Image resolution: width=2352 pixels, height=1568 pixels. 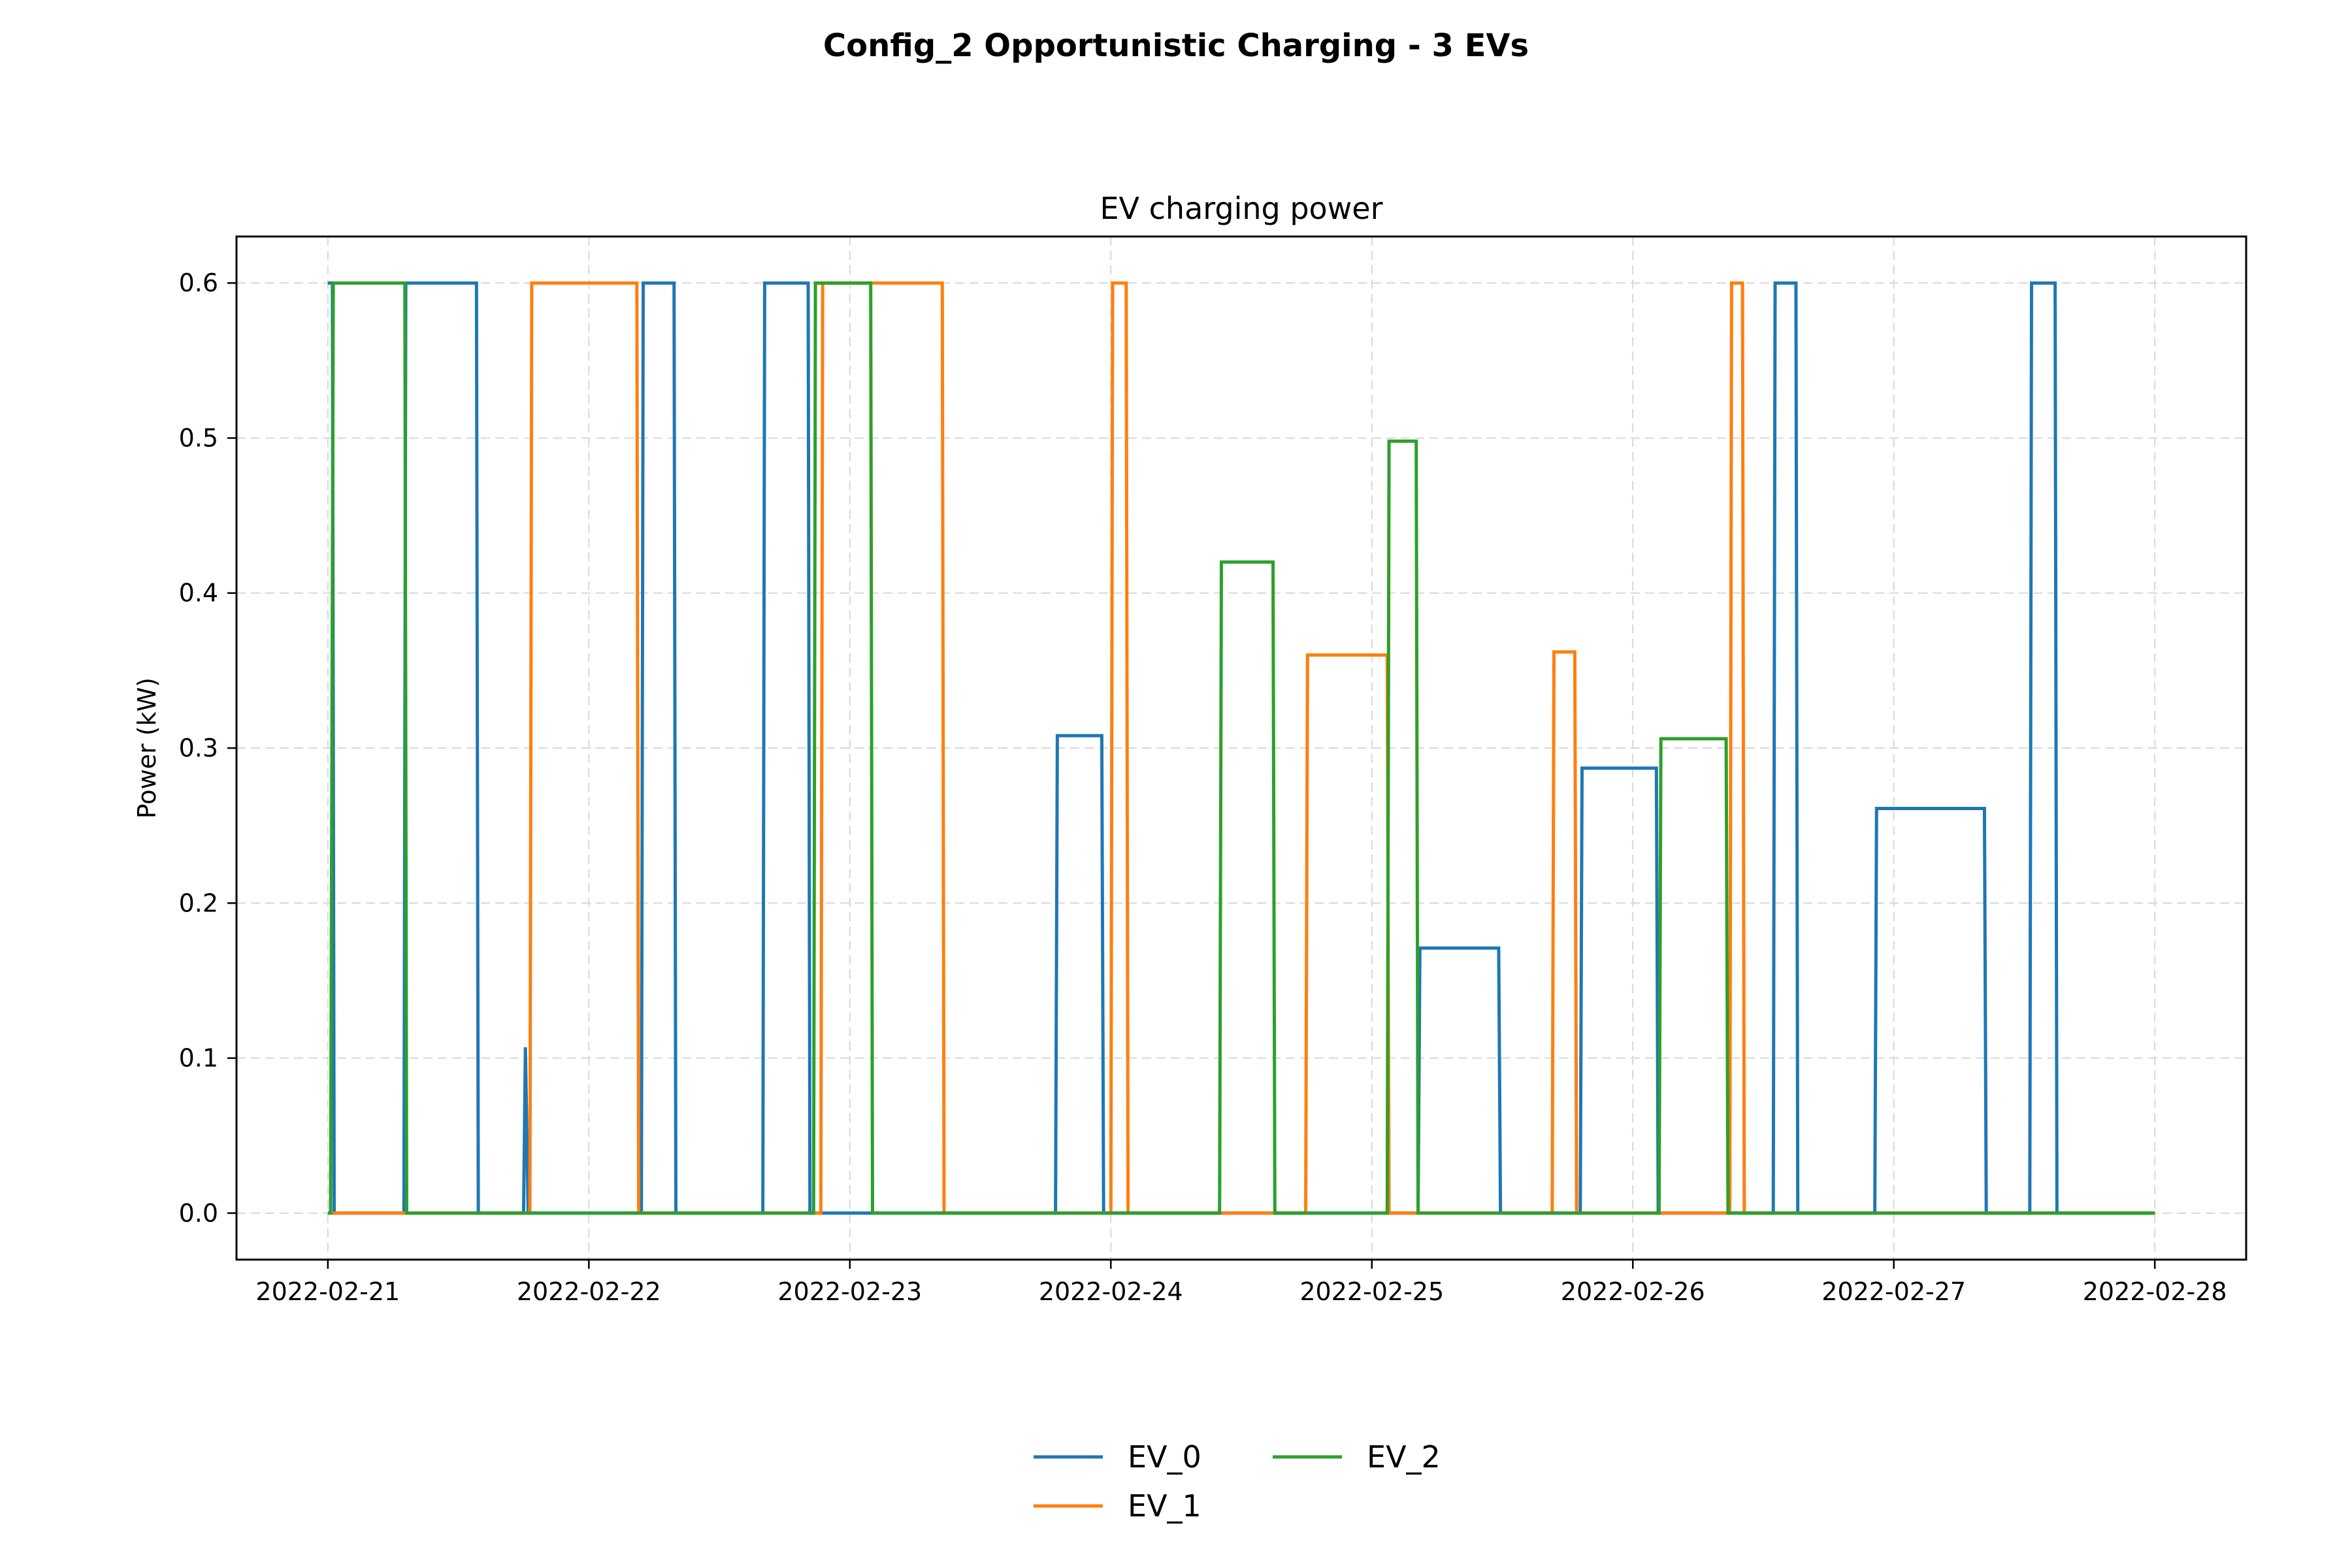 What do you see at coordinates (589, 1291) in the screenshot?
I see `x-tick-label: 2022-02-22` at bounding box center [589, 1291].